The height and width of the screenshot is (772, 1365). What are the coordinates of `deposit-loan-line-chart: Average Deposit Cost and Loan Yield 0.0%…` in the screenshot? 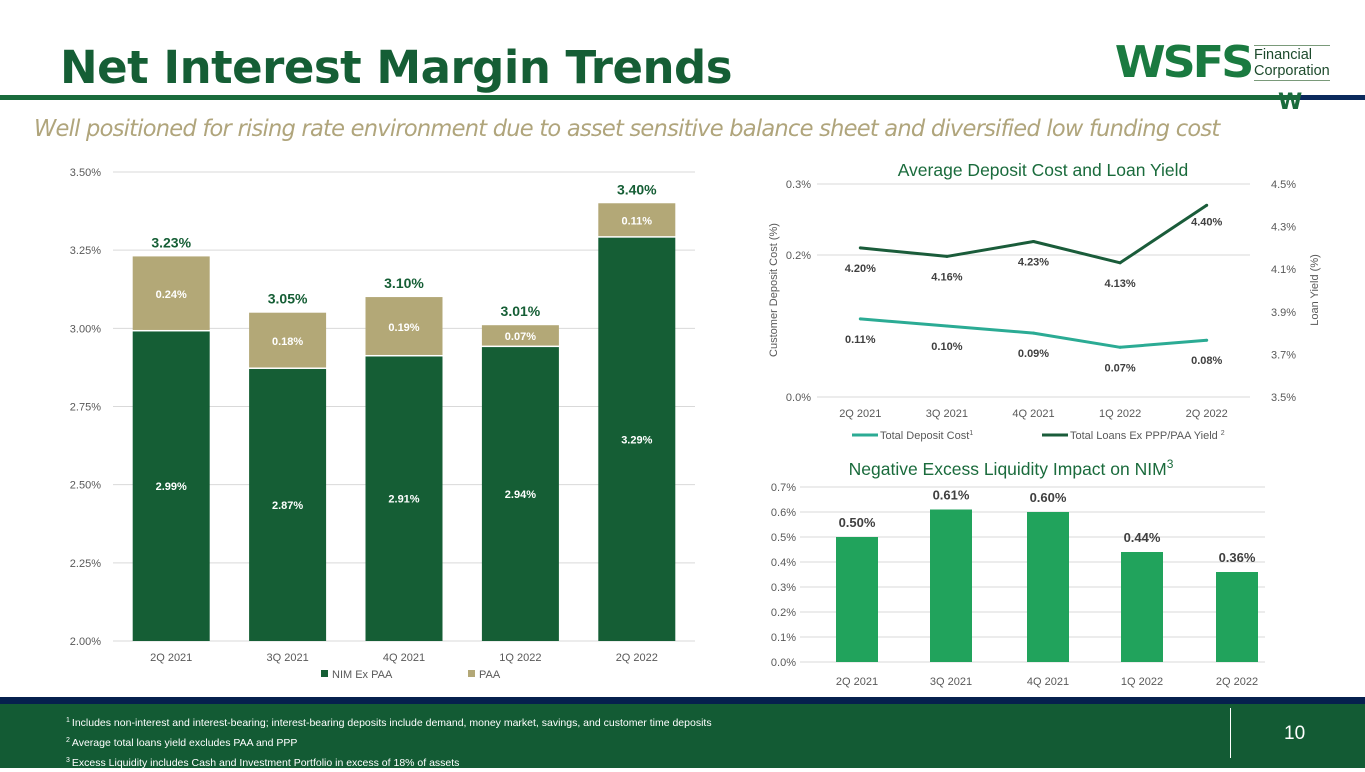 It's located at (1044, 301).